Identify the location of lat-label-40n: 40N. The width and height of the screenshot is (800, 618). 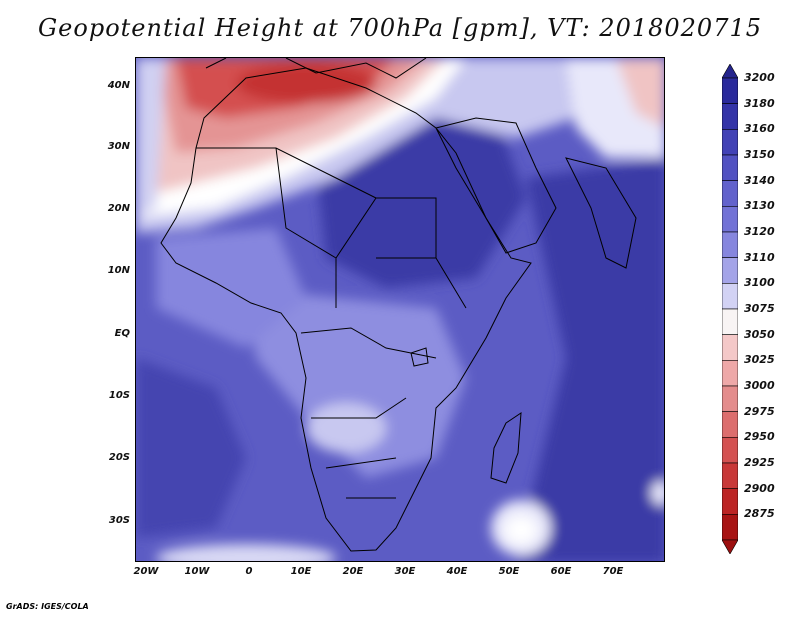
(118, 85).